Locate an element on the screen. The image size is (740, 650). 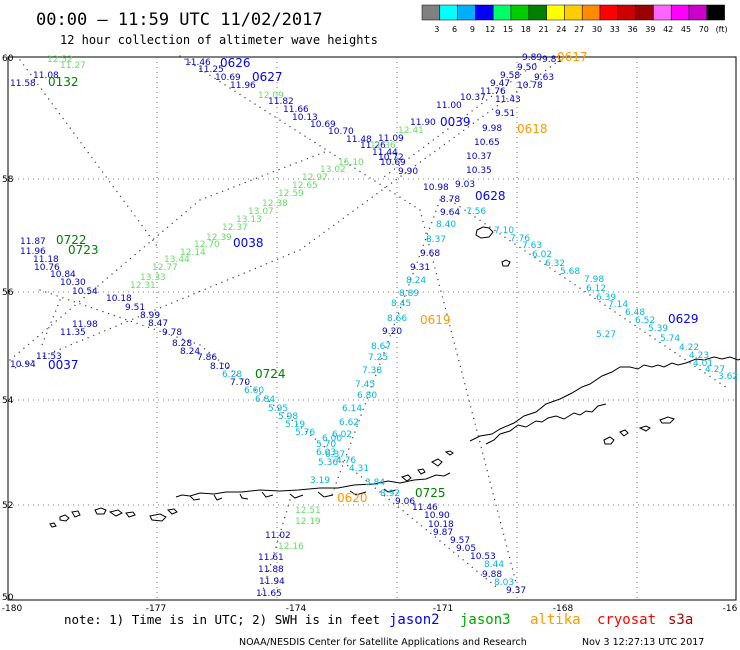
wave-height-value: 9.78 is located at coordinates (172, 333).